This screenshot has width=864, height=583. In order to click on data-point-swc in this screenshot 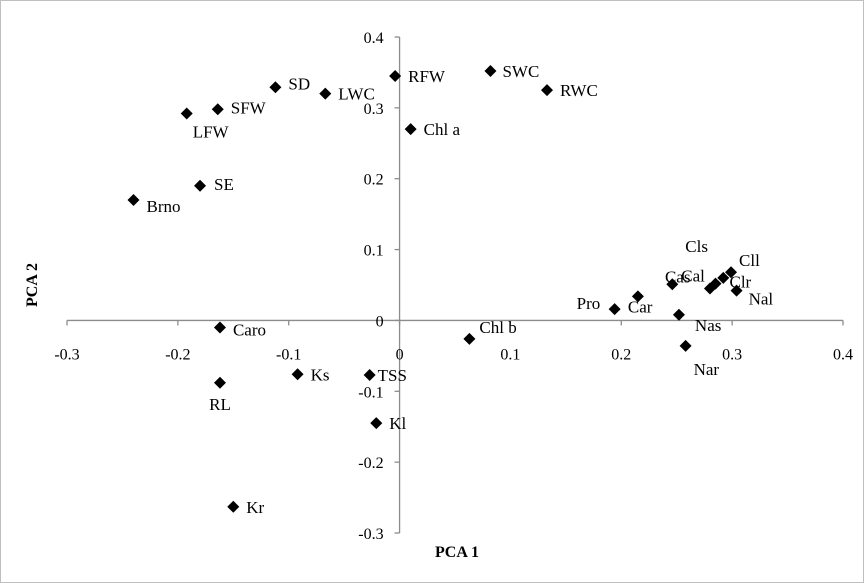, I will do `click(490, 71)`.